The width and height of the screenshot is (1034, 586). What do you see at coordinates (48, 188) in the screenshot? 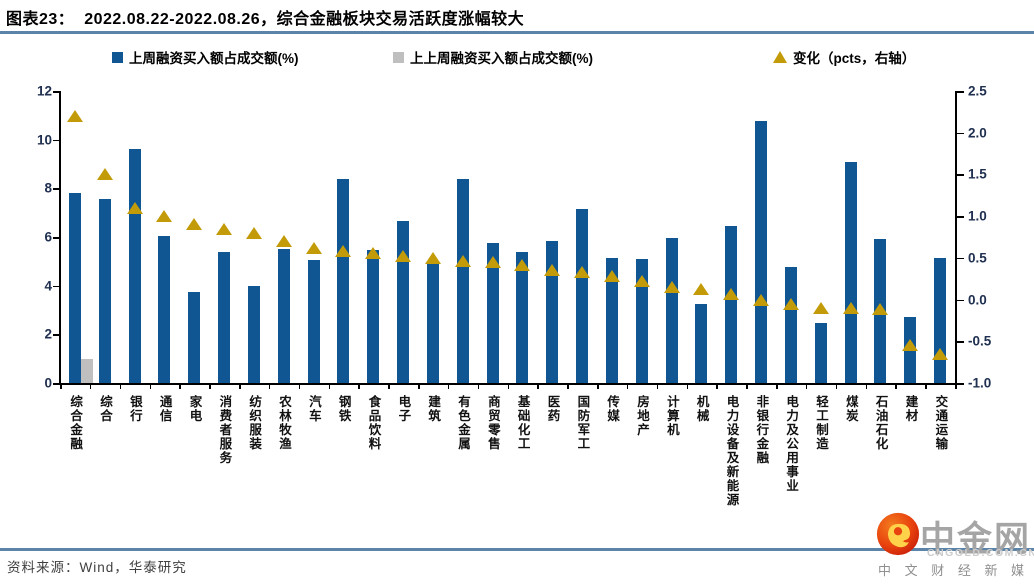
I see `y-axis-left-tick-label: 8` at bounding box center [48, 188].